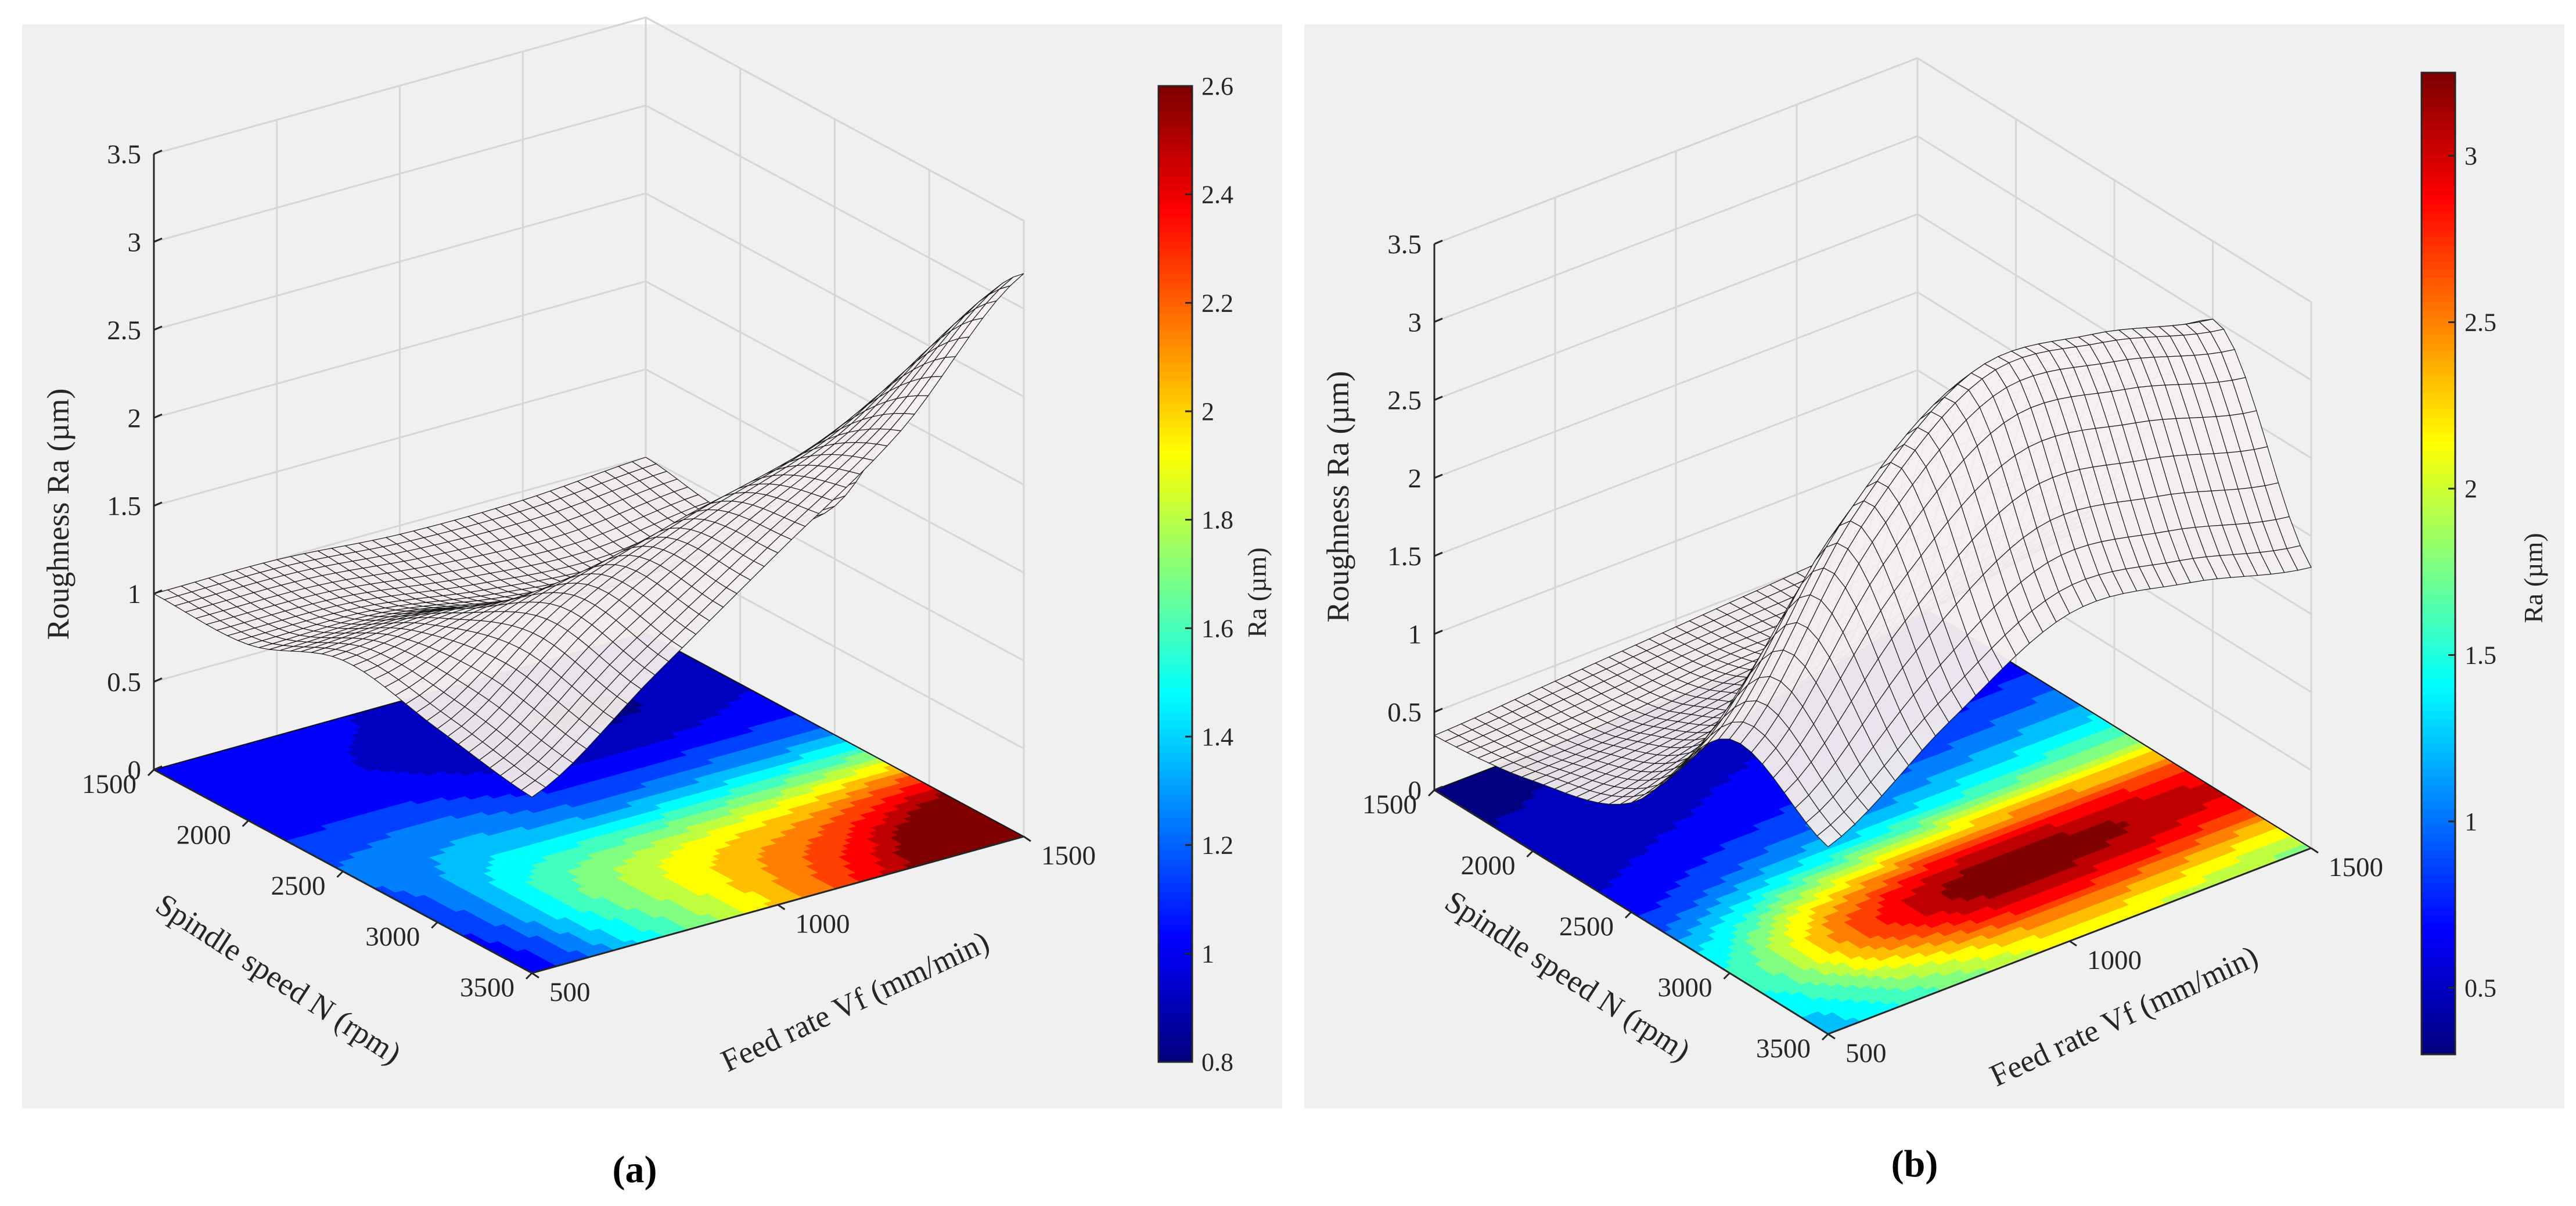 The image size is (2576, 1206). What do you see at coordinates (298, 886) in the screenshot?
I see `a-y-tick-label: 2500` at bounding box center [298, 886].